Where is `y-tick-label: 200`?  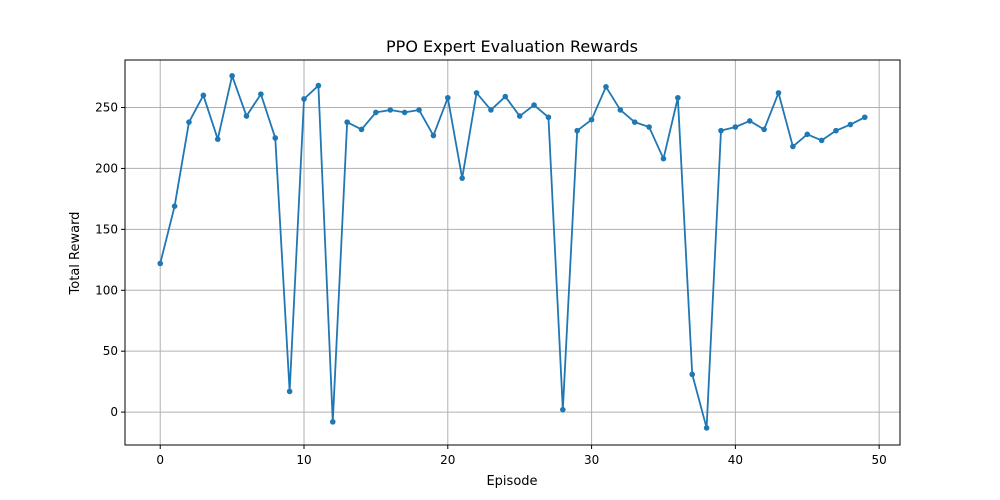 y-tick-label: 200 is located at coordinates (106, 168).